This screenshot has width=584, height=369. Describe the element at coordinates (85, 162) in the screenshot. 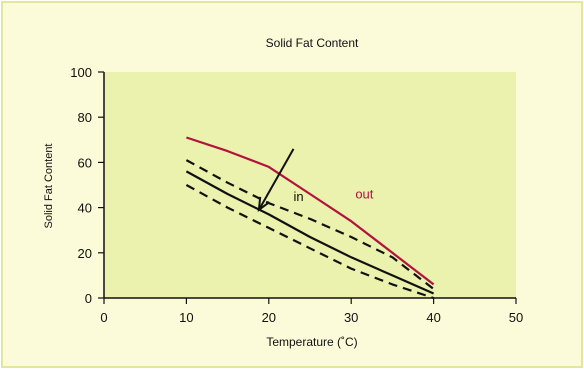

I see `y-tick-label: 60` at that location.